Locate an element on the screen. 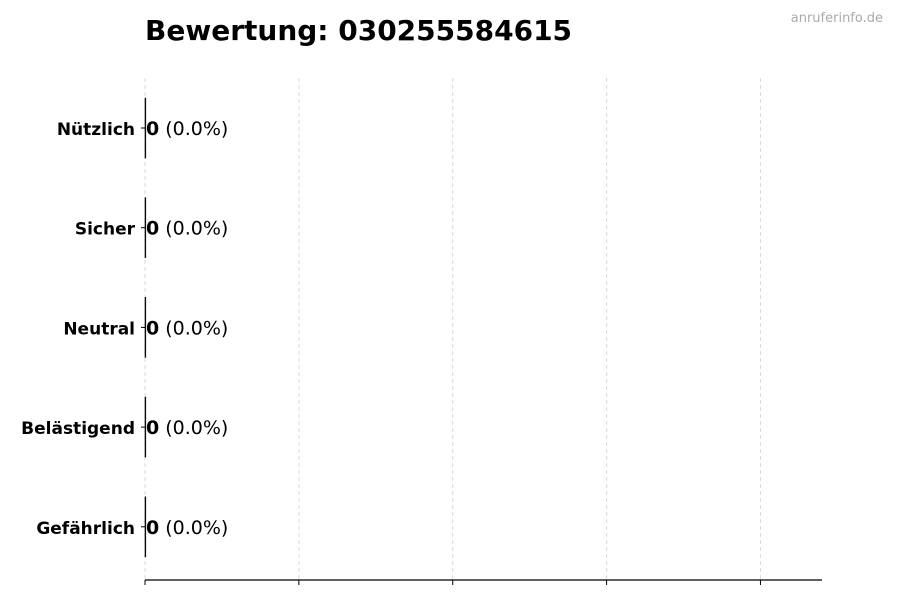 This screenshot has width=900, height=600. category-label: Belästigend is located at coordinates (78, 429).